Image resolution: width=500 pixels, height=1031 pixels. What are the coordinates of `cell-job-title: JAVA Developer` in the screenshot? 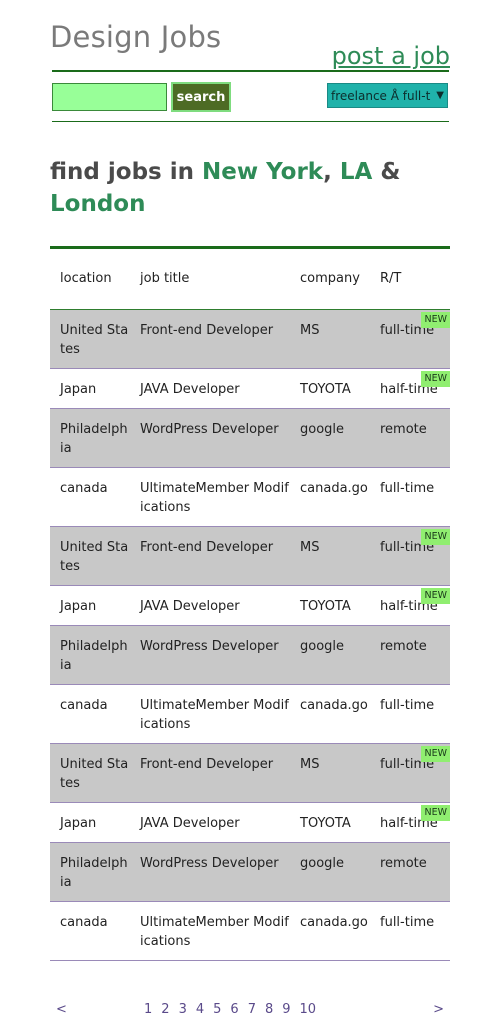 It's located at (210, 605).